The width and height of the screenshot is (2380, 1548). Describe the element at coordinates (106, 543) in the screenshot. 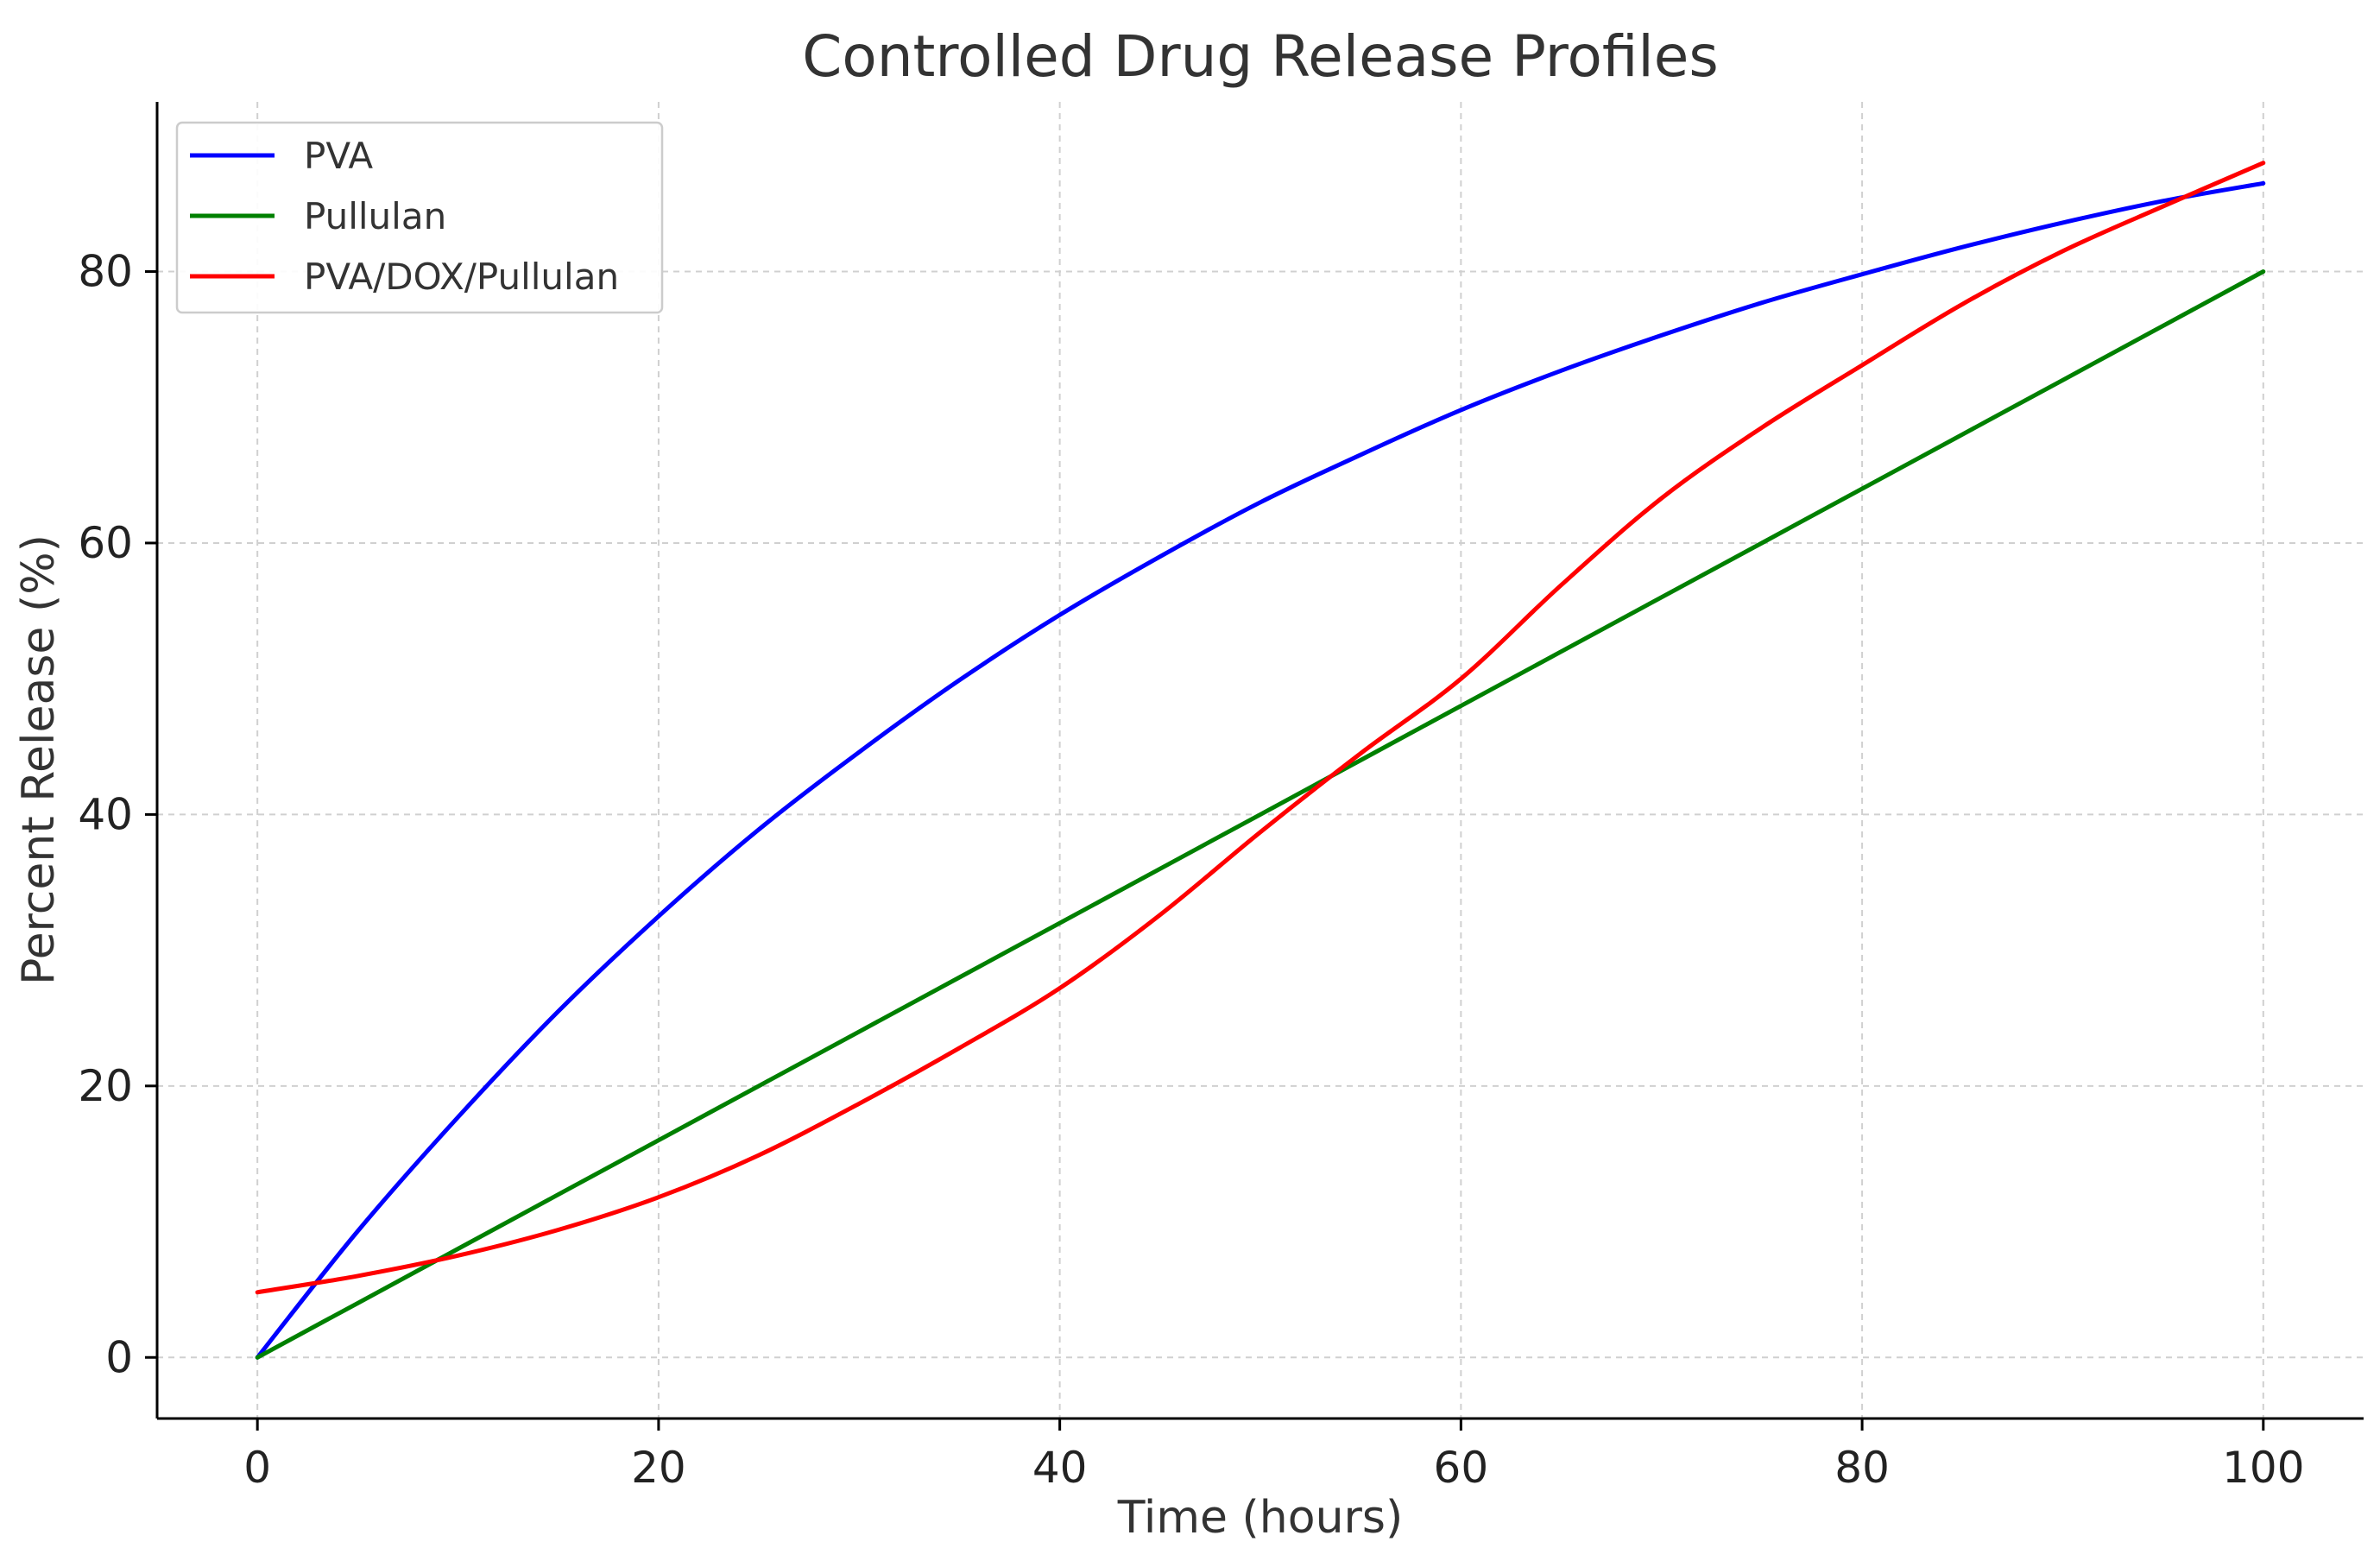

I see `y-tick-label: 60` at that location.